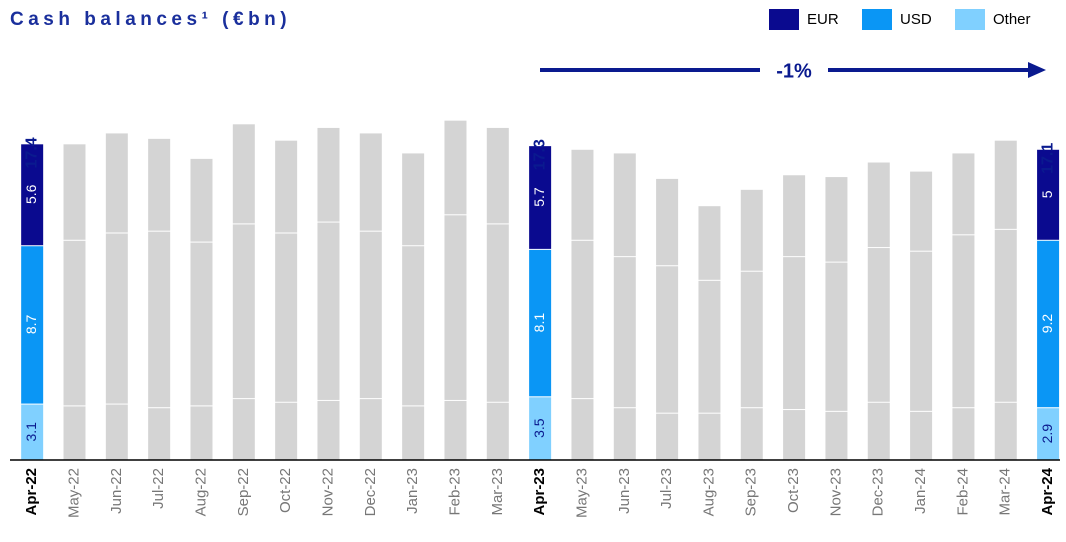 The image size is (1066, 542). I want to click on x-tick-label: Dec-22, so click(370, 492).